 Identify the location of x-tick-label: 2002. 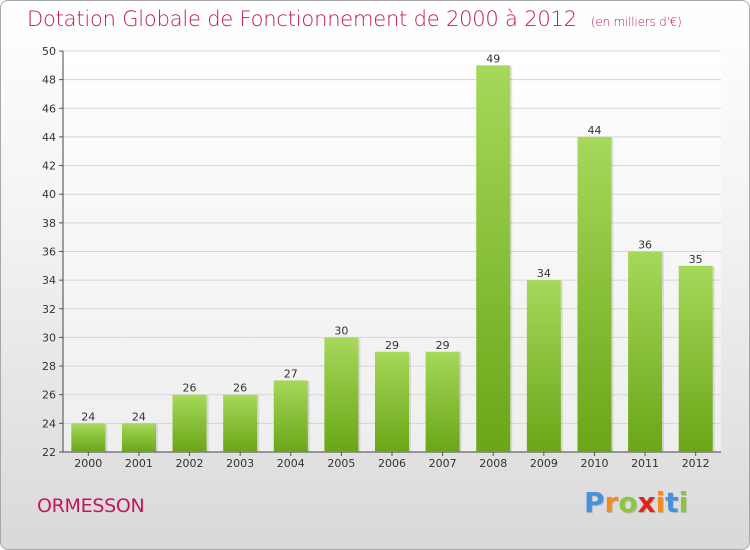
(190, 463).